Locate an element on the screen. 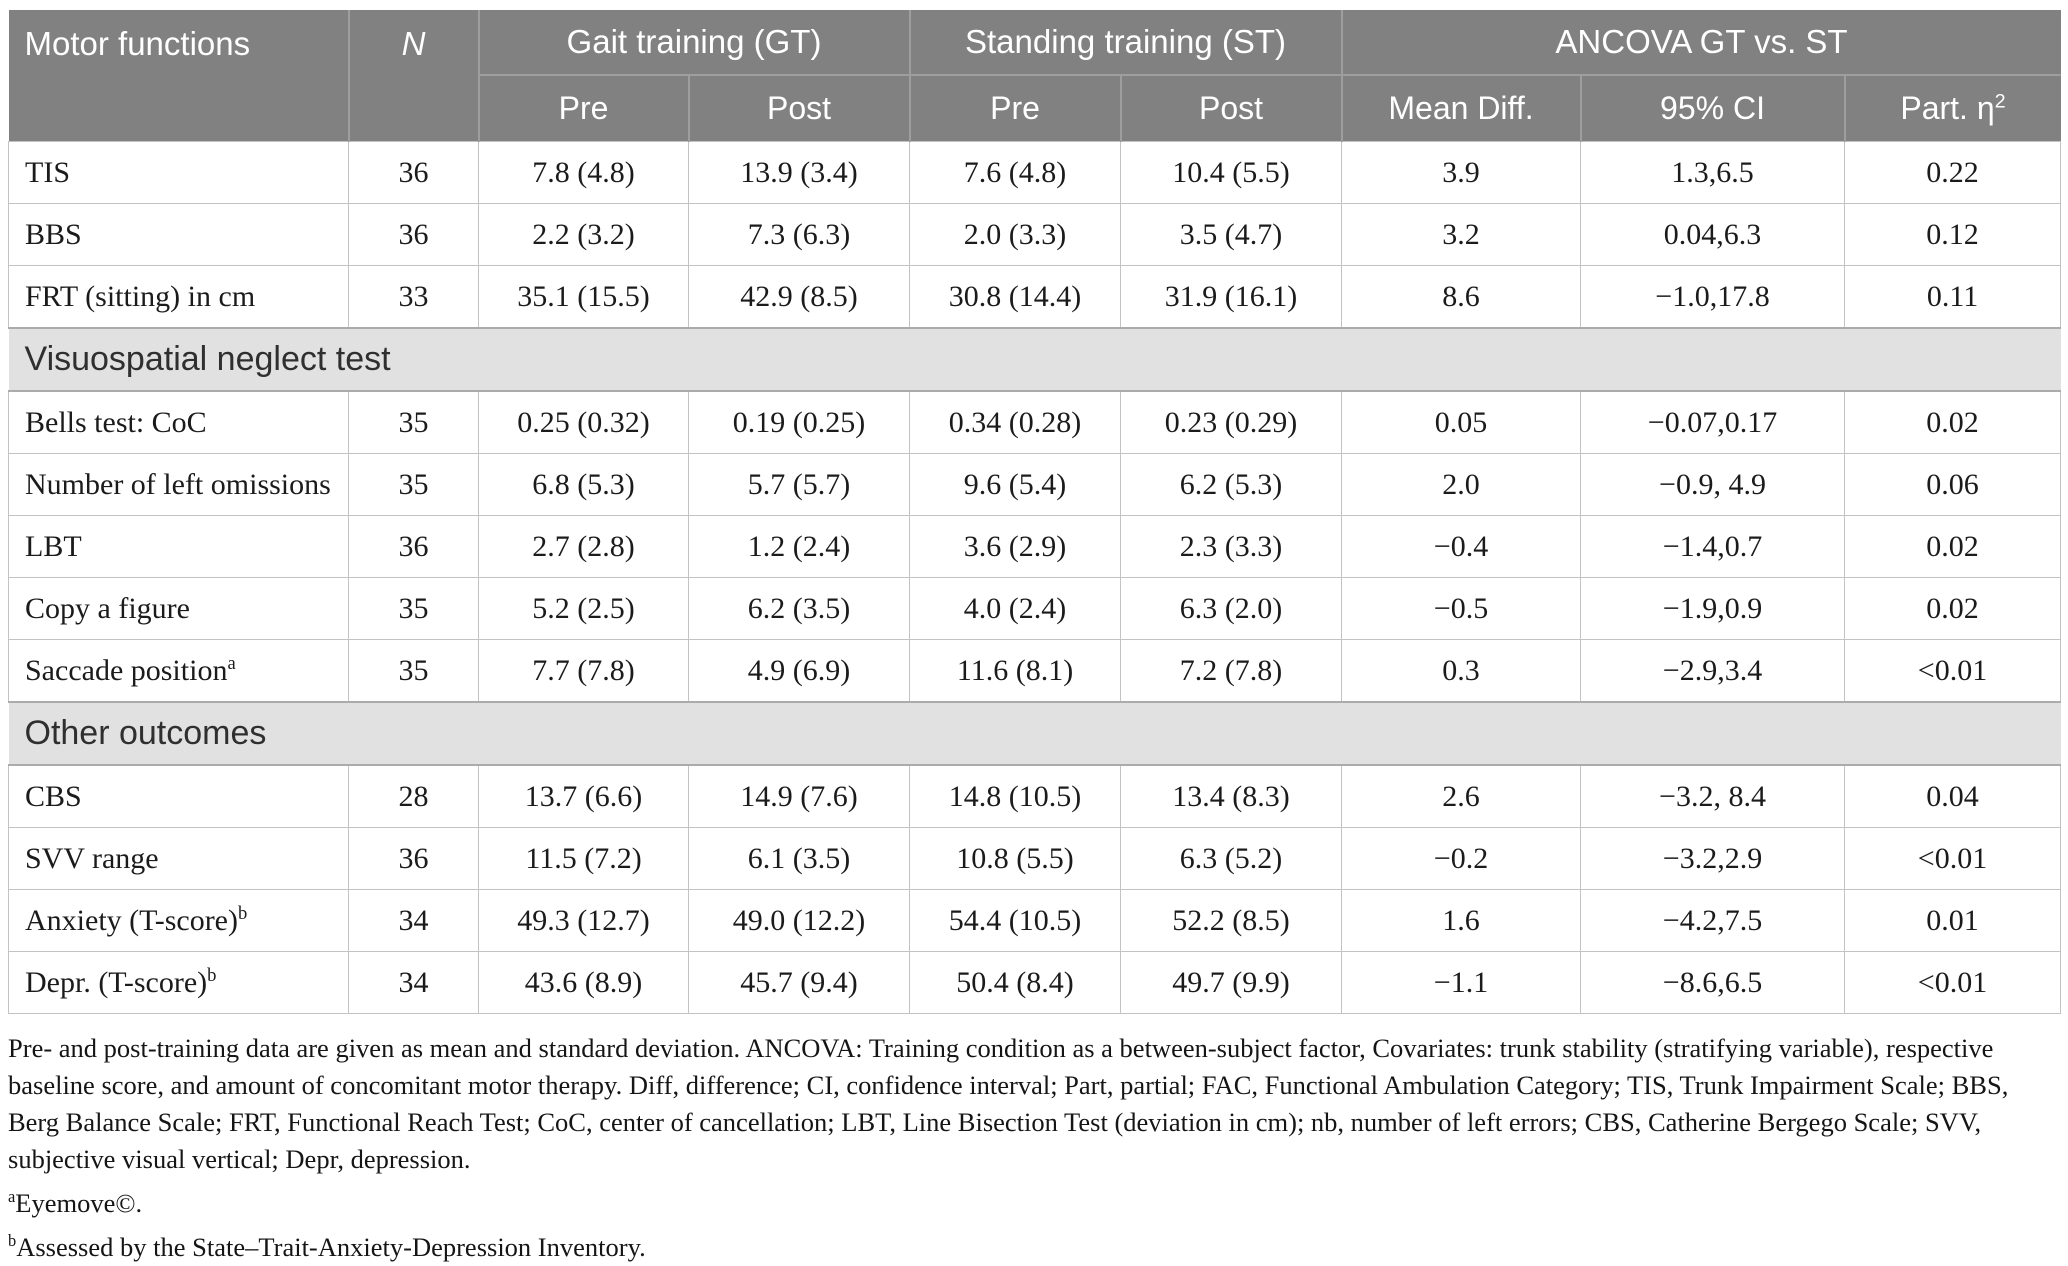 This screenshot has height=1266, width=2068. header-sub-row: Pre Post Pre Post Mean Diff. 95% CI Part. η2 is located at coordinates (1035, 108).